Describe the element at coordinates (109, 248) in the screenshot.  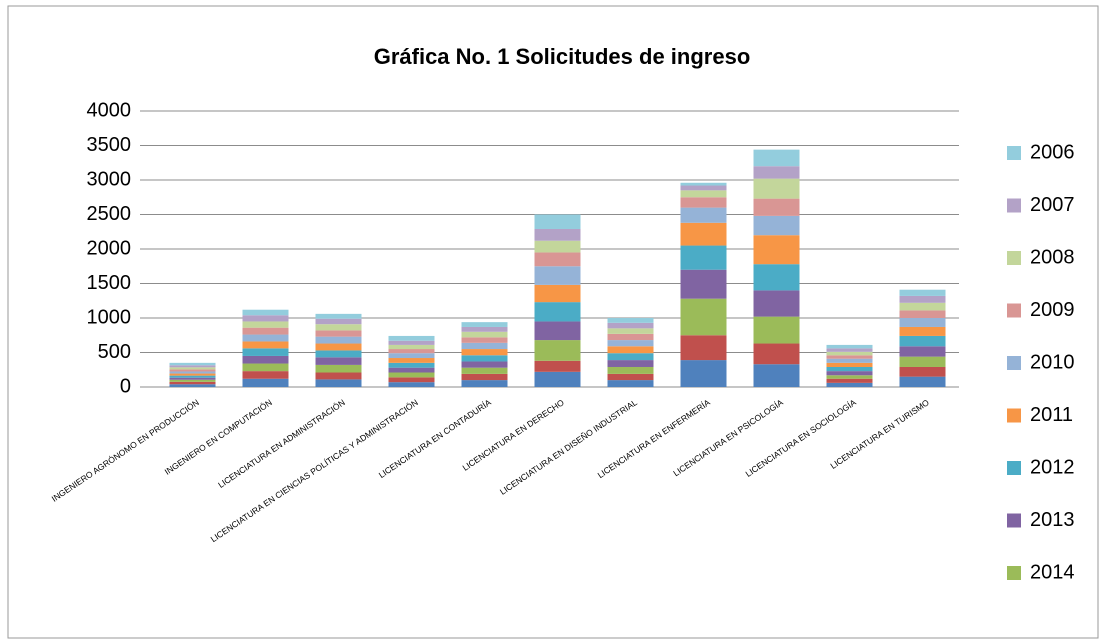
I see `y-tick-label: 2000` at that location.